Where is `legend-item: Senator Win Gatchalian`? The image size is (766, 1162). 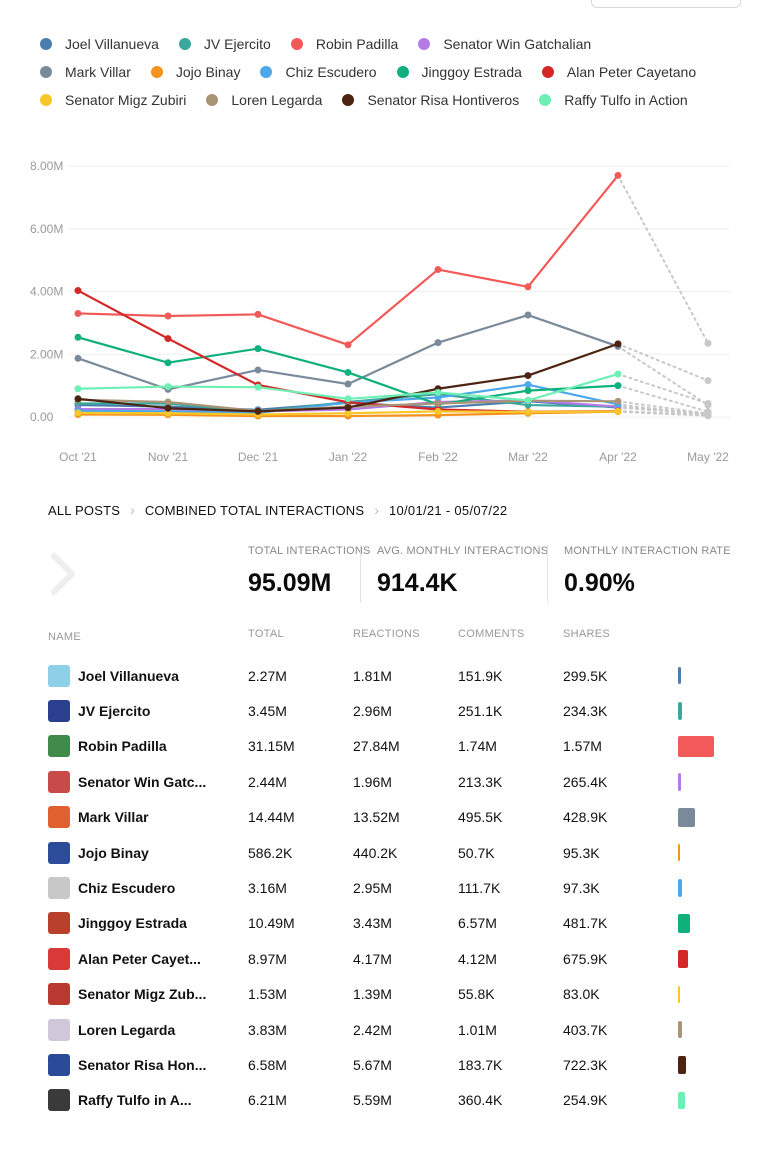 legend-item: Senator Win Gatchalian is located at coordinates (504, 44).